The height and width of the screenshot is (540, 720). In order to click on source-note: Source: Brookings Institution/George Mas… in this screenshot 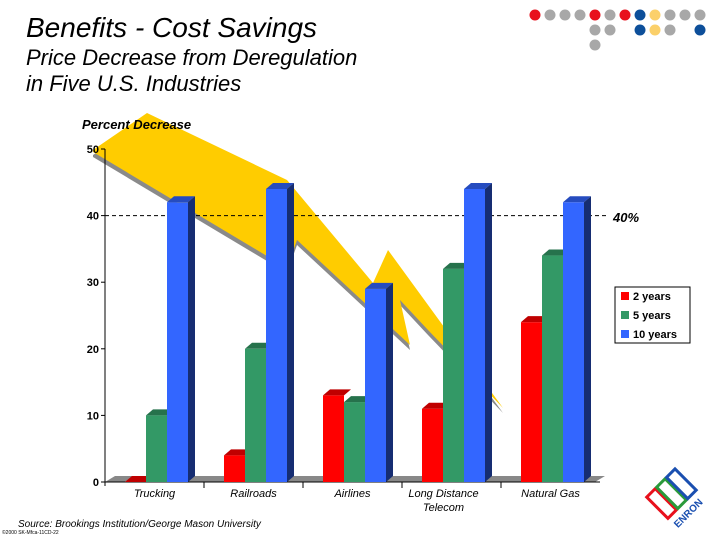, I will do `click(139, 524)`.